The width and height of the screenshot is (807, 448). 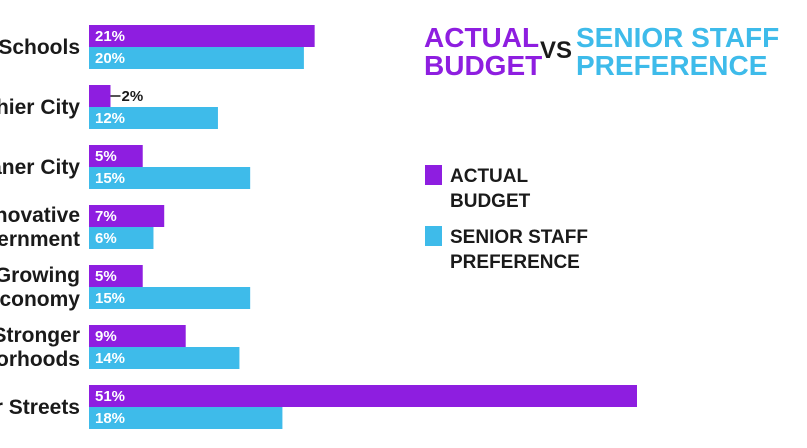 I want to click on title-actual-budget: ACTUAL, so click(x=481, y=37).